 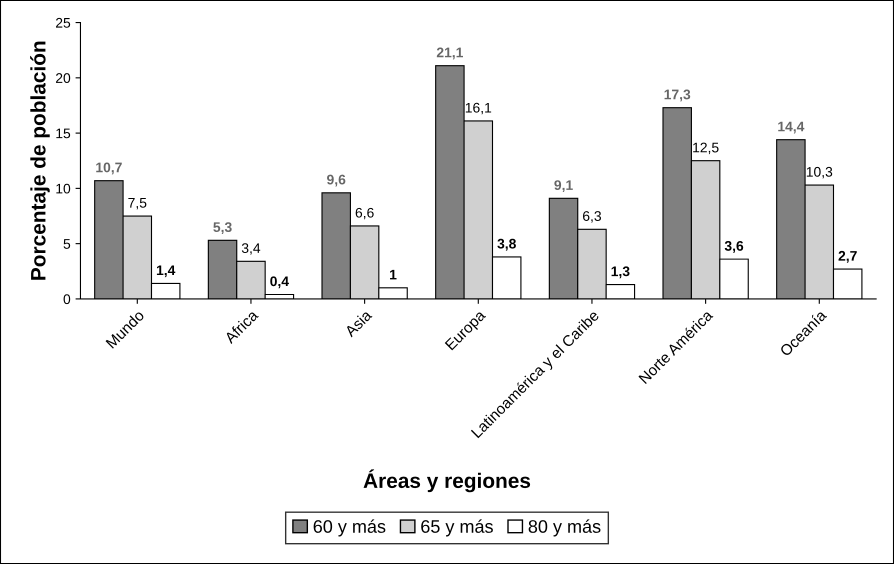 What do you see at coordinates (63, 133) in the screenshot?
I see `y-tick-label: 15` at bounding box center [63, 133].